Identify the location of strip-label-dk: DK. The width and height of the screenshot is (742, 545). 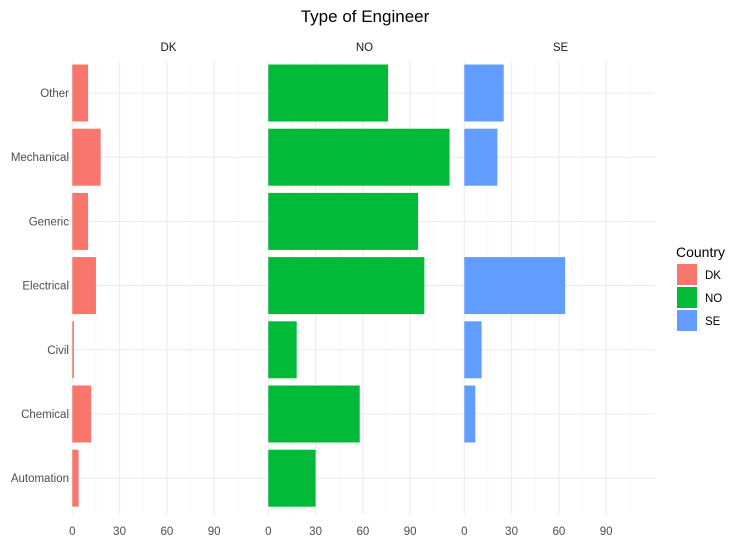
(169, 48).